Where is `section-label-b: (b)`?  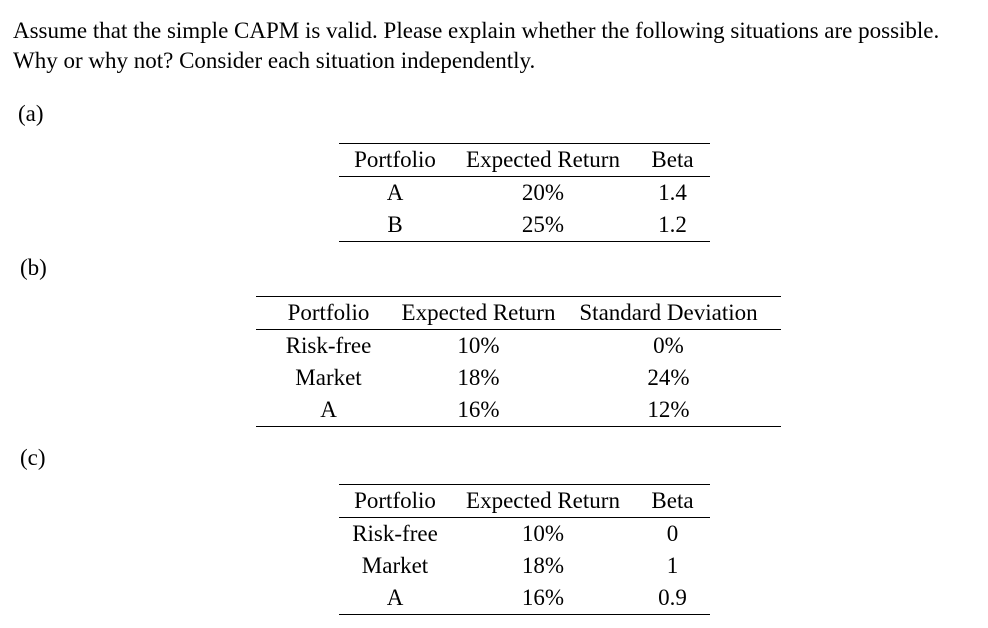
section-label-b: (b) is located at coordinates (33, 267).